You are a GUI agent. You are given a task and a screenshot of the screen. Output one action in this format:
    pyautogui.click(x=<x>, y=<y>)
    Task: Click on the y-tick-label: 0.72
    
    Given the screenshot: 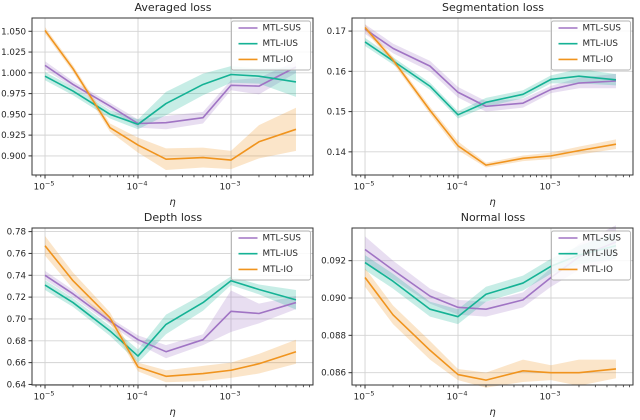 What is the action you would take?
    pyautogui.click(x=16, y=298)
    